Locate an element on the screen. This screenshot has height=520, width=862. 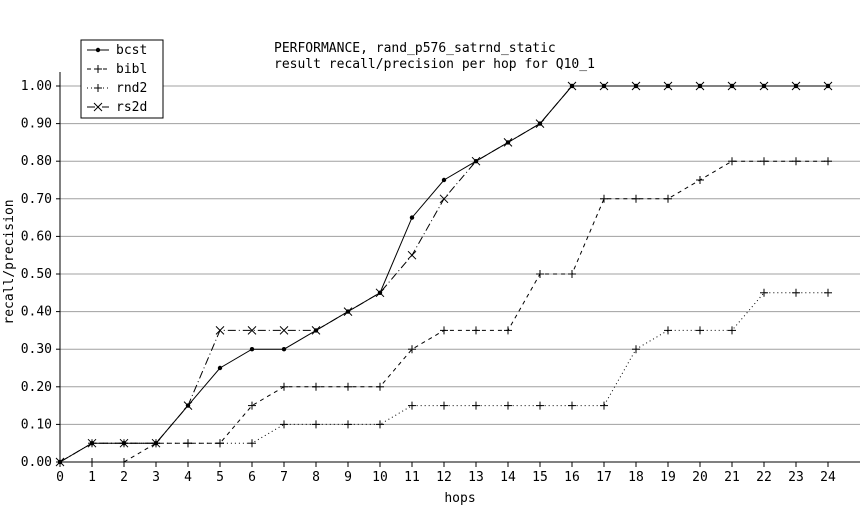
y-tick-label: 0.30 is located at coordinates (36, 349).